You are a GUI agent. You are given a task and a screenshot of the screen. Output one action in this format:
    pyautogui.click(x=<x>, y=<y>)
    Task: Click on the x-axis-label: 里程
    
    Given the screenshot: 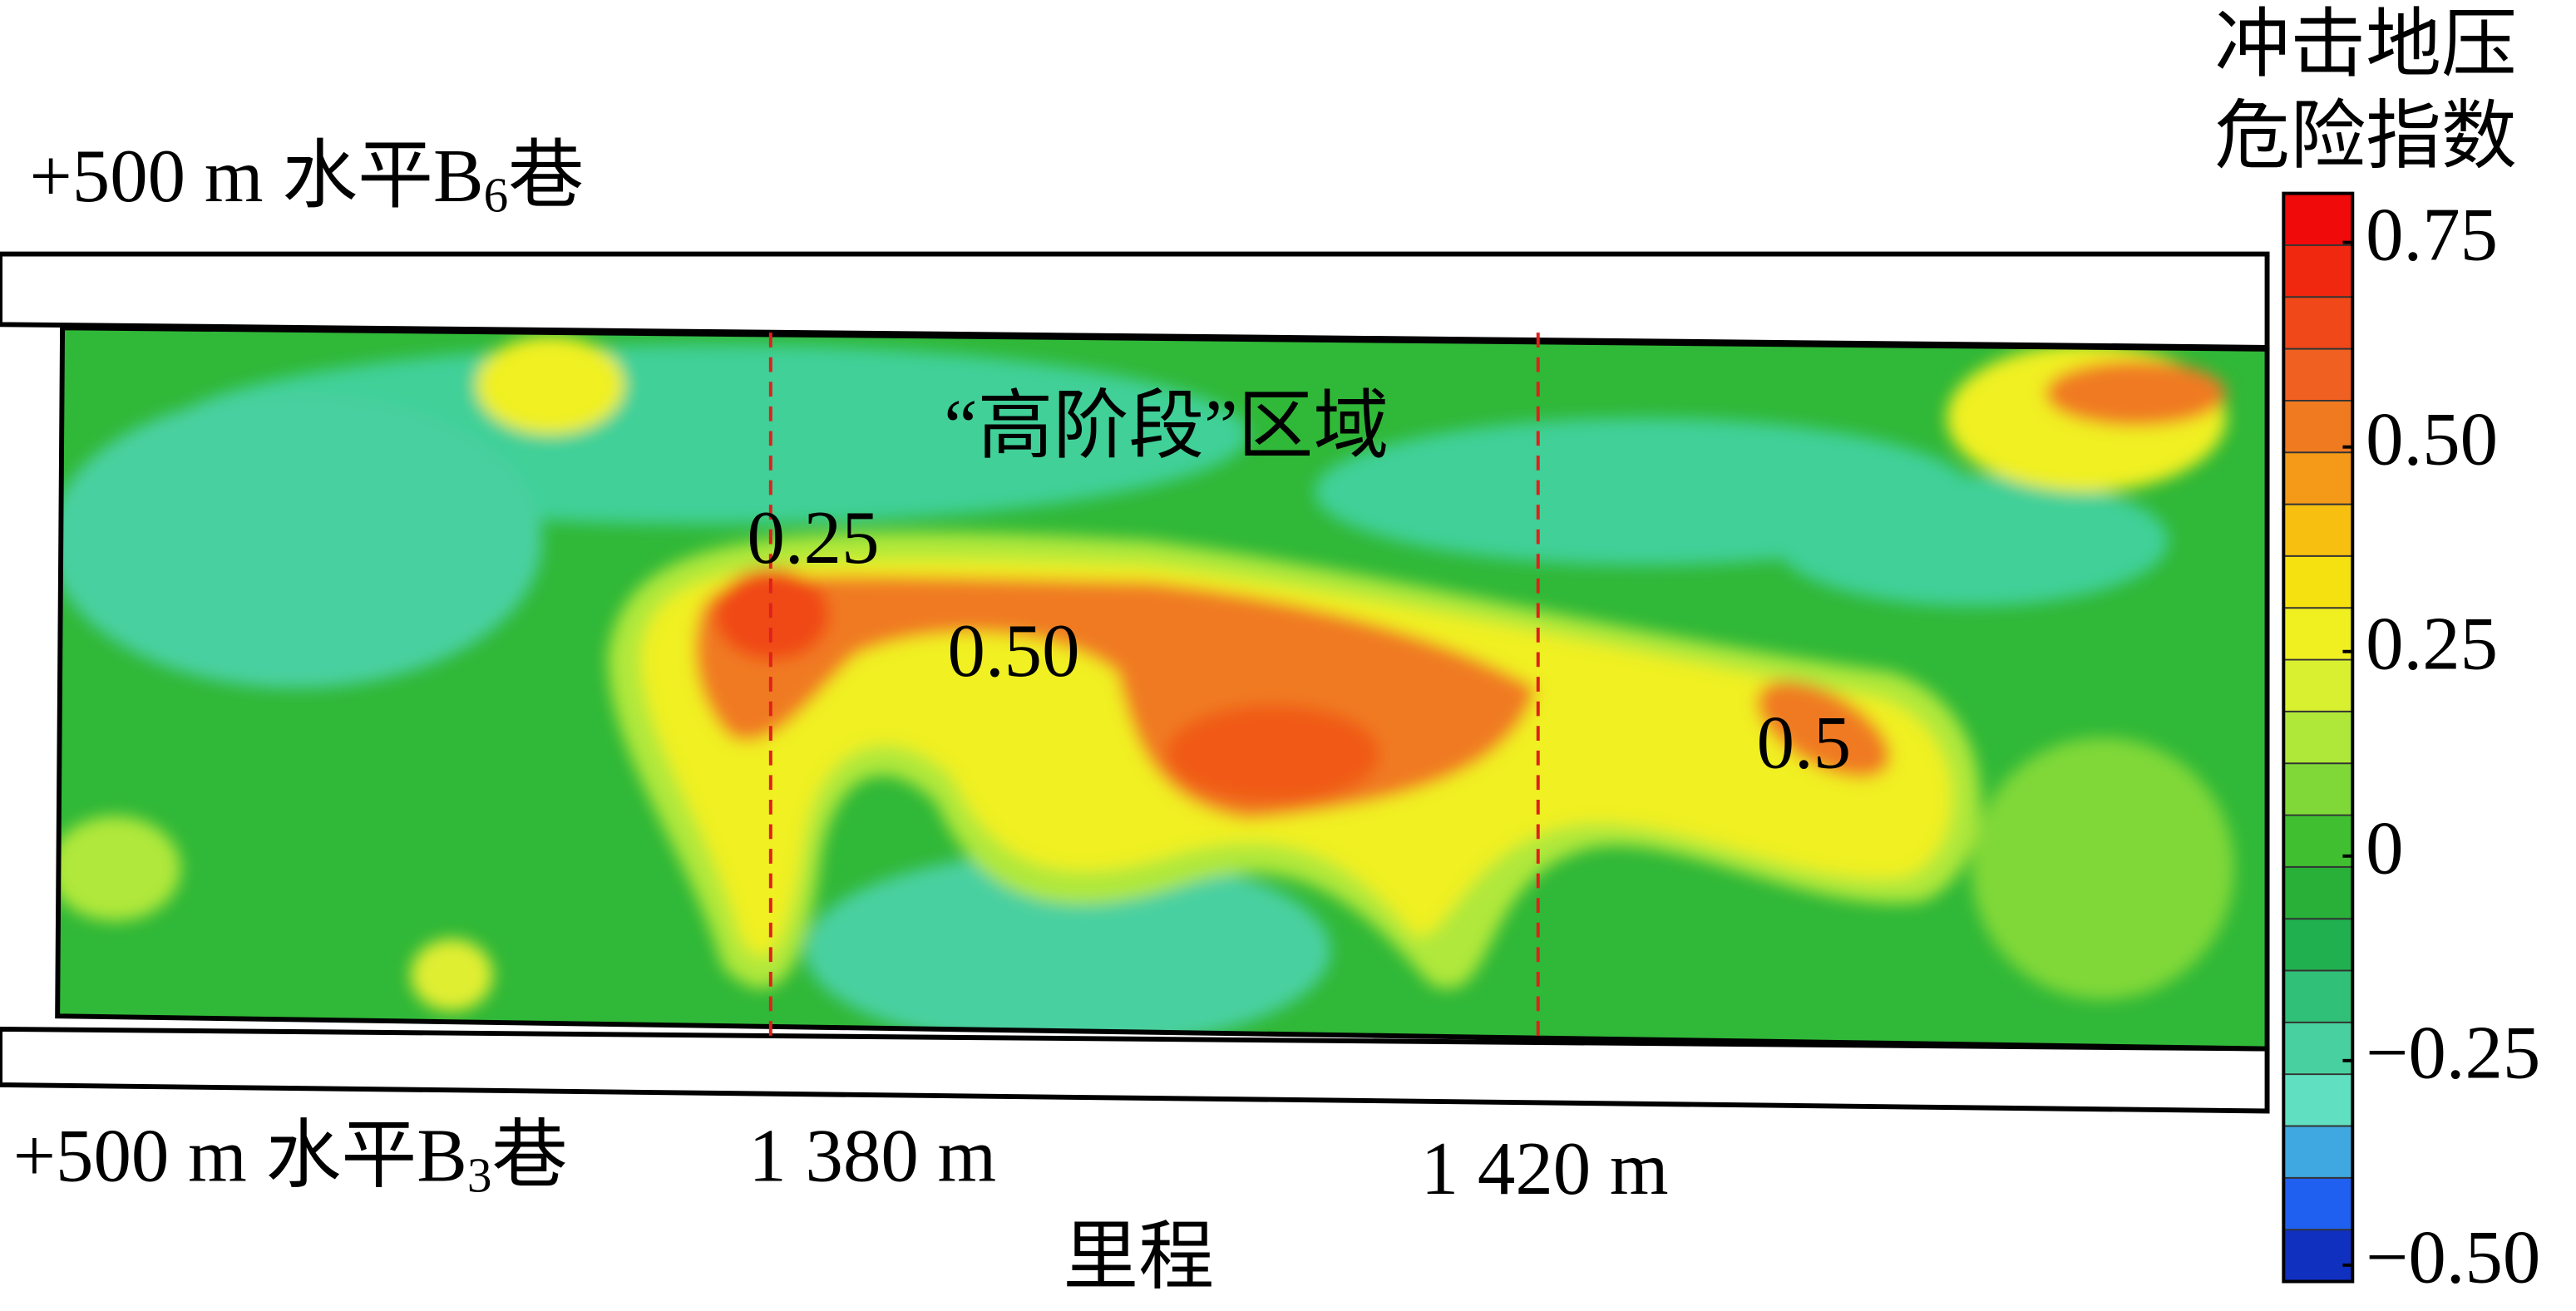 What is the action you would take?
    pyautogui.click(x=1138, y=1257)
    